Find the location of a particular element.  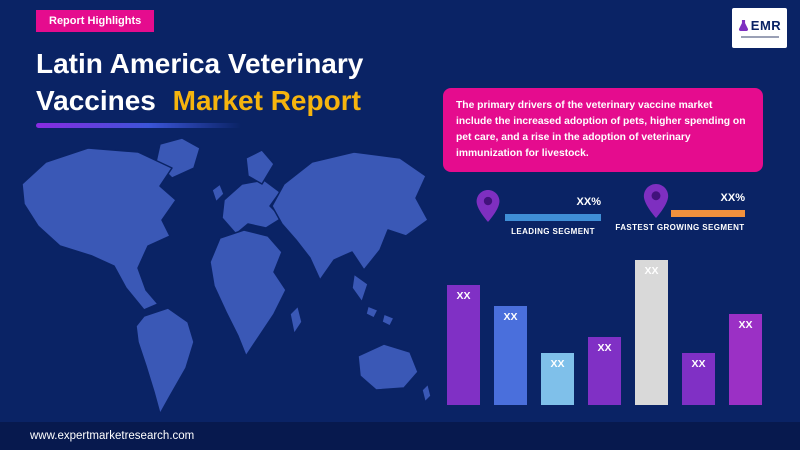

website-link: www.expertmarketresearch.com is located at coordinates (112, 436).